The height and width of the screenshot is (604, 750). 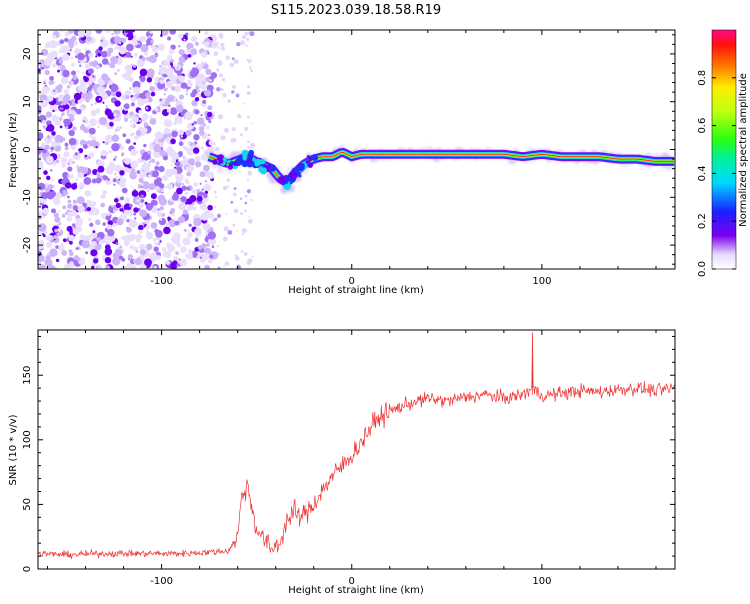 What do you see at coordinates (356, 10) in the screenshot?
I see `figure-title: S115.2023.039.18.58.R19` at bounding box center [356, 10].